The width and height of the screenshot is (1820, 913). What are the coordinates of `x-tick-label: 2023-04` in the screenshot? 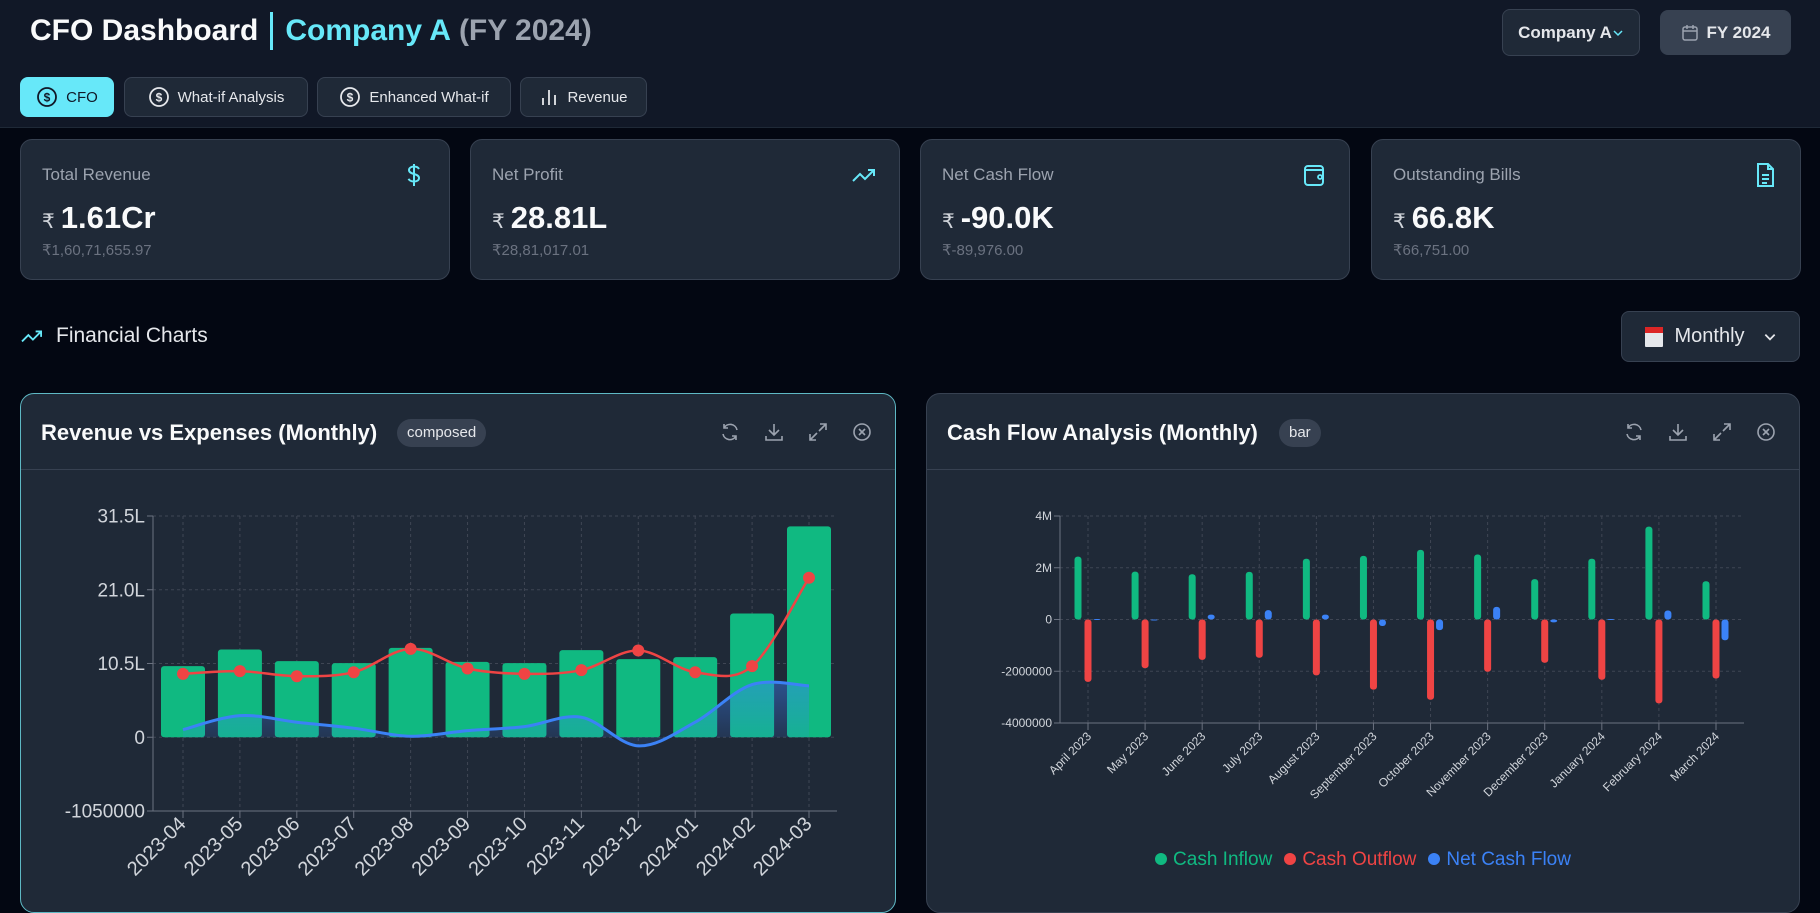 It's located at (156, 846).